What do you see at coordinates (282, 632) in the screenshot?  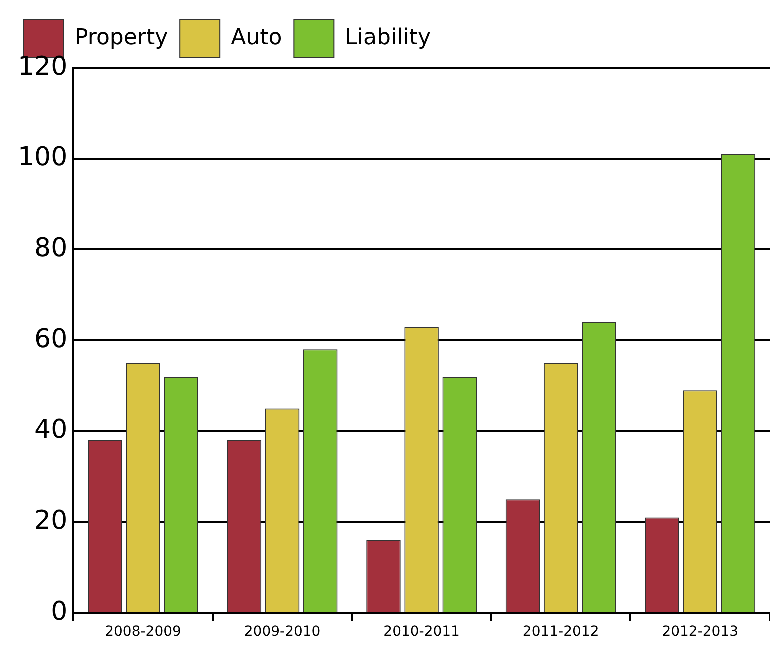 I see `x-tick-label: 2009-2010` at bounding box center [282, 632].